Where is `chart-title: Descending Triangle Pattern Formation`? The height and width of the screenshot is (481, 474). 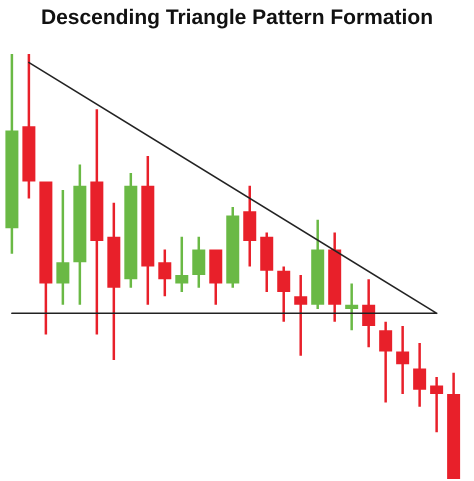 chart-title: Descending Triangle Pattern Formation is located at coordinates (237, 17).